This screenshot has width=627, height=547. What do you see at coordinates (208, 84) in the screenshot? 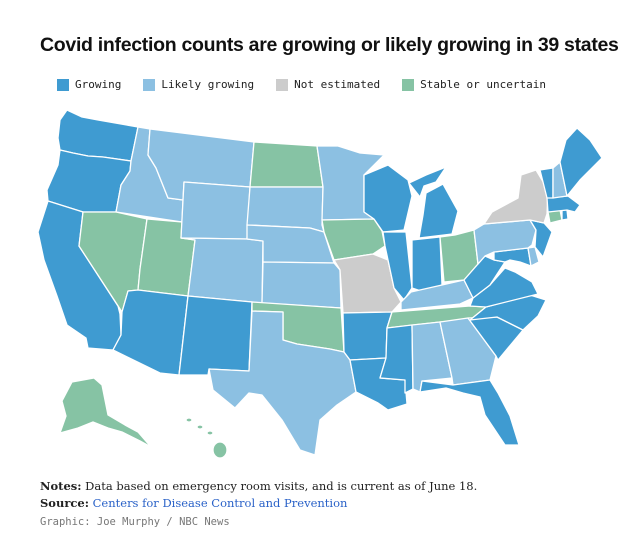
I see `legend-label-likely: Likely growing` at bounding box center [208, 84].